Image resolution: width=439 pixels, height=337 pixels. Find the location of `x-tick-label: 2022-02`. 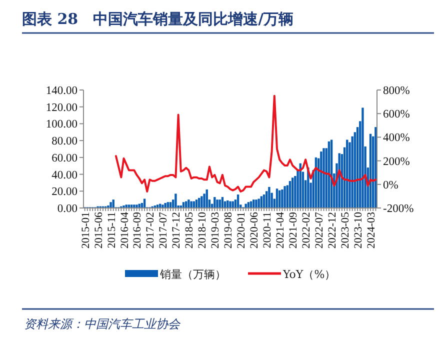

x-tick-label: 2022-02 is located at coordinates (306, 230).